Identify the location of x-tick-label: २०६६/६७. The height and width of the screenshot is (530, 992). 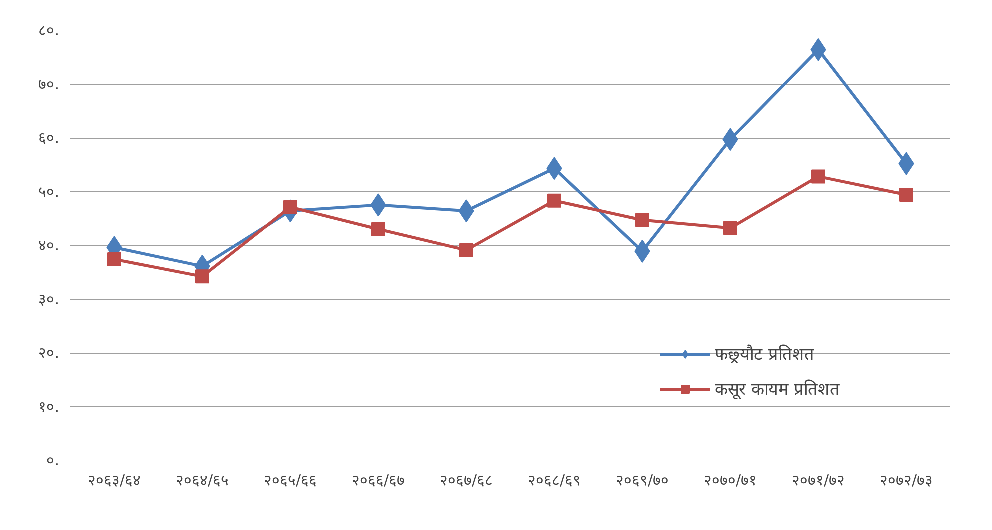
(379, 481).